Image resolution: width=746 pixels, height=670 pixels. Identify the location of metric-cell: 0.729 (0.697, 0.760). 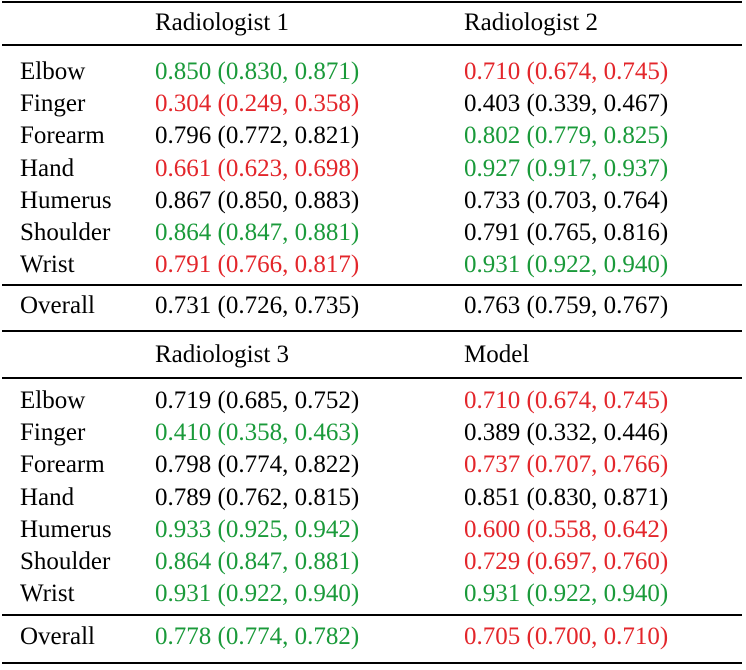
(566, 561).